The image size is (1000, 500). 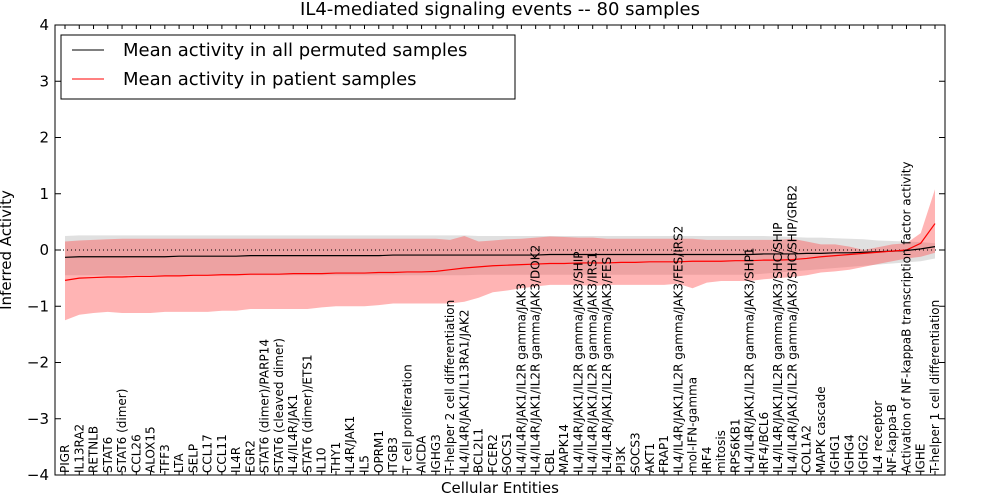 I want to click on x-category-label: IGHE, so click(x=921, y=458).